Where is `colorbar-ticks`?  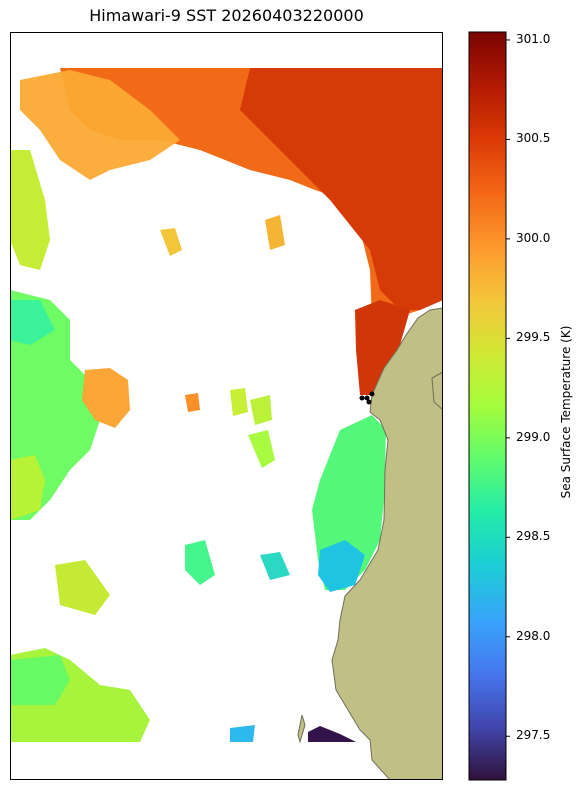
colorbar-ticks is located at coordinates (508, 388).